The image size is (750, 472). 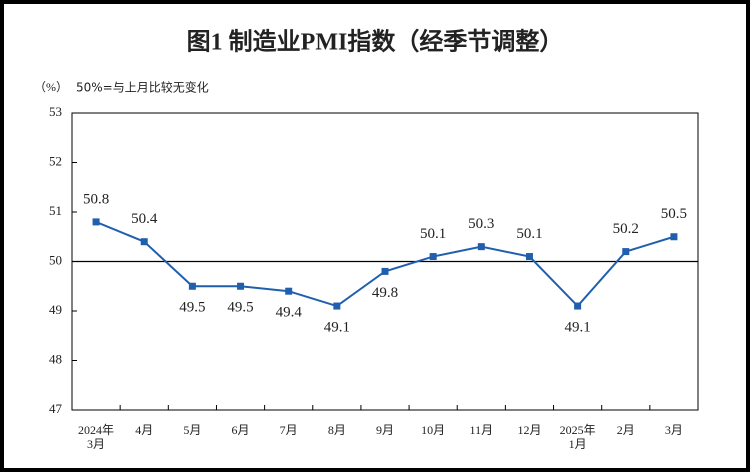 What do you see at coordinates (51, 87) in the screenshot?
I see `unit-label: （%）` at bounding box center [51, 87].